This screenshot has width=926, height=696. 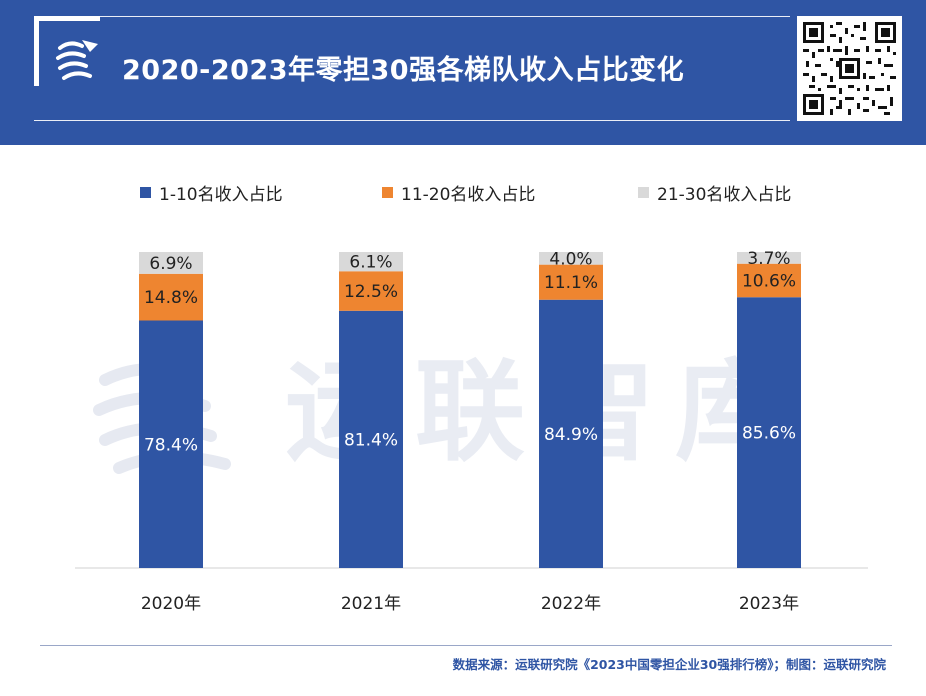 What do you see at coordinates (468, 195) in the screenshot?
I see `legend-label-11-20: 11-20名收入占比` at bounding box center [468, 195].